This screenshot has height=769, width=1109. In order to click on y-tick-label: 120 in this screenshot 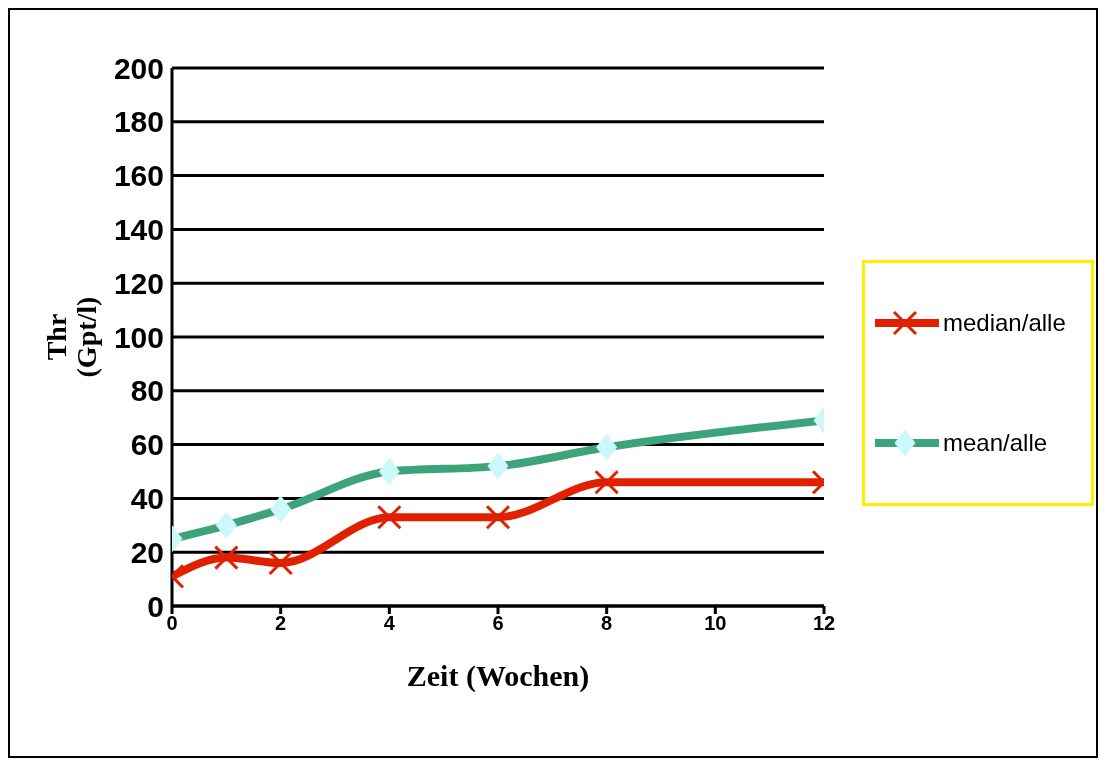, I will do `click(138, 283)`.